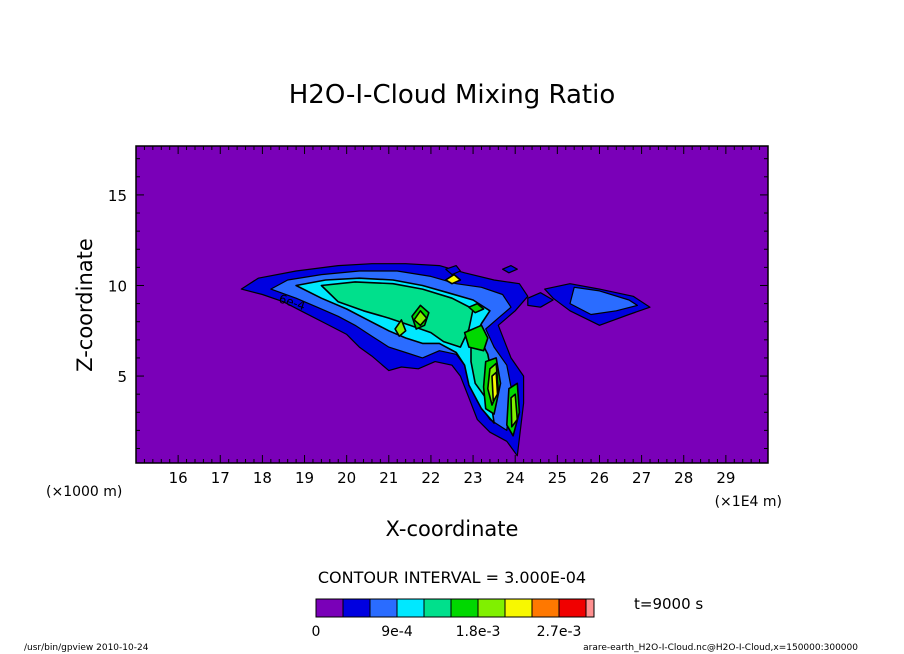  Describe the element at coordinates (473, 478) in the screenshot. I see `x-tick-label-7: 23` at that location.